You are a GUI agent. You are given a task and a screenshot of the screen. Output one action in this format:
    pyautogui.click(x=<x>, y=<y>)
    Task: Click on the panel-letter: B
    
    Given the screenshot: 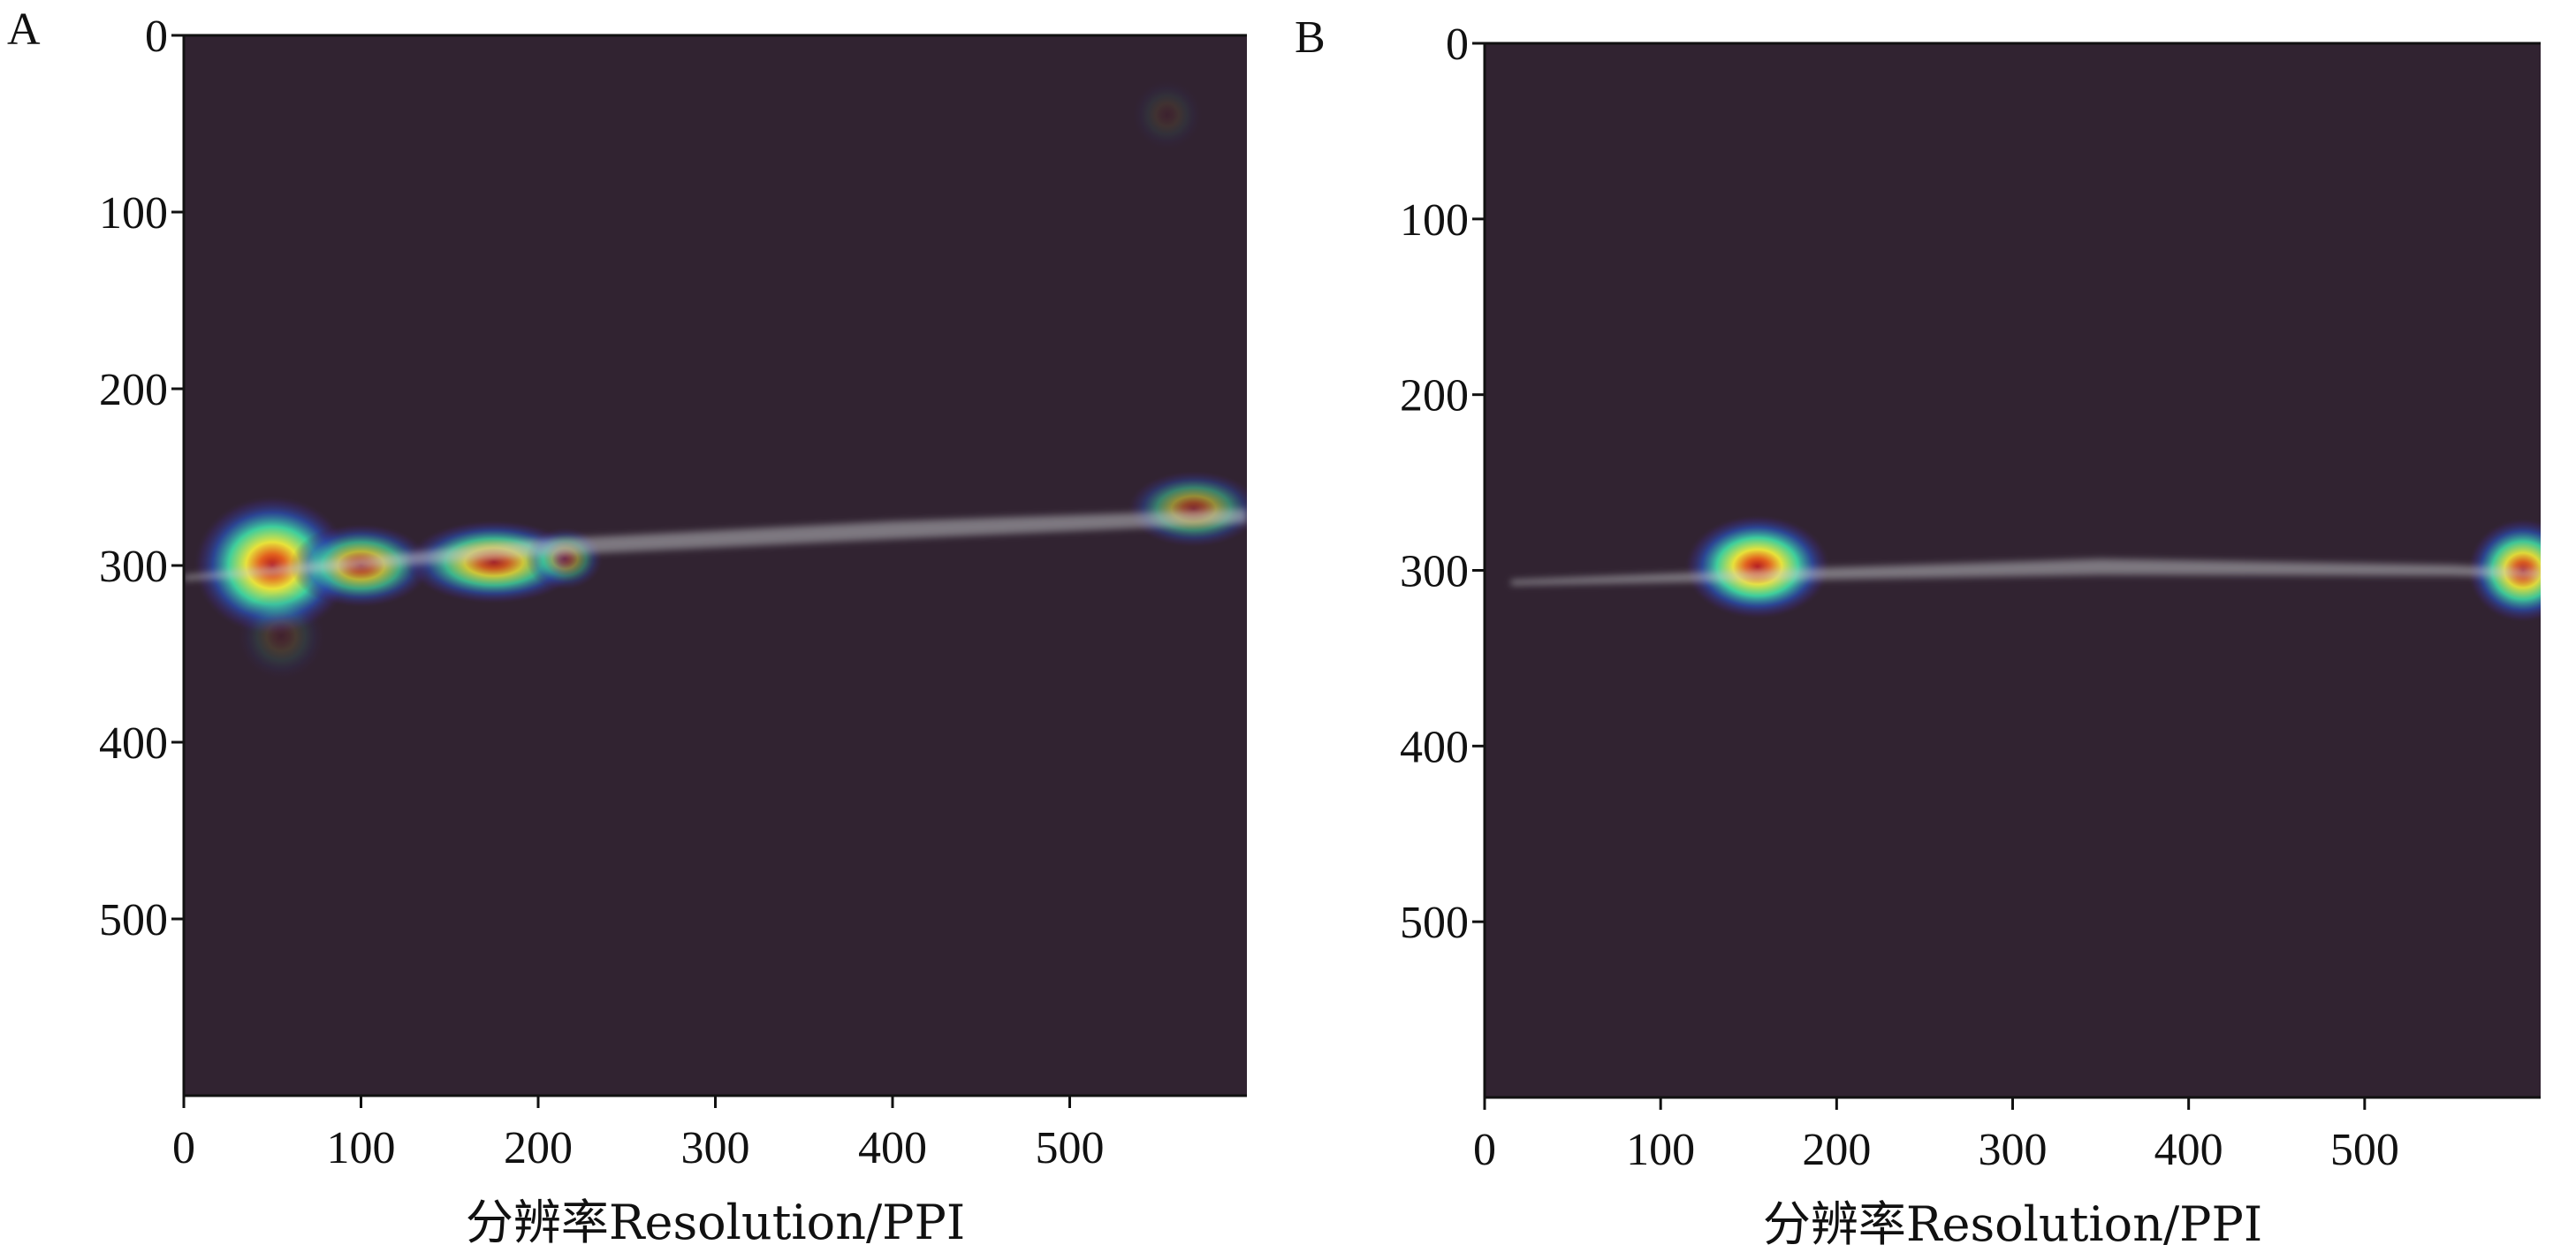 What is the action you would take?
    pyautogui.click(x=1310, y=37)
    